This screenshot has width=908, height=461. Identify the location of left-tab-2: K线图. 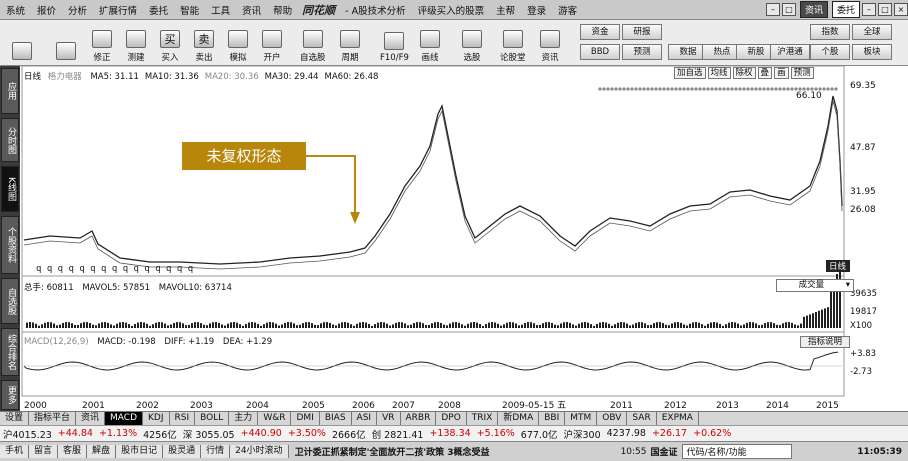
(10, 189).